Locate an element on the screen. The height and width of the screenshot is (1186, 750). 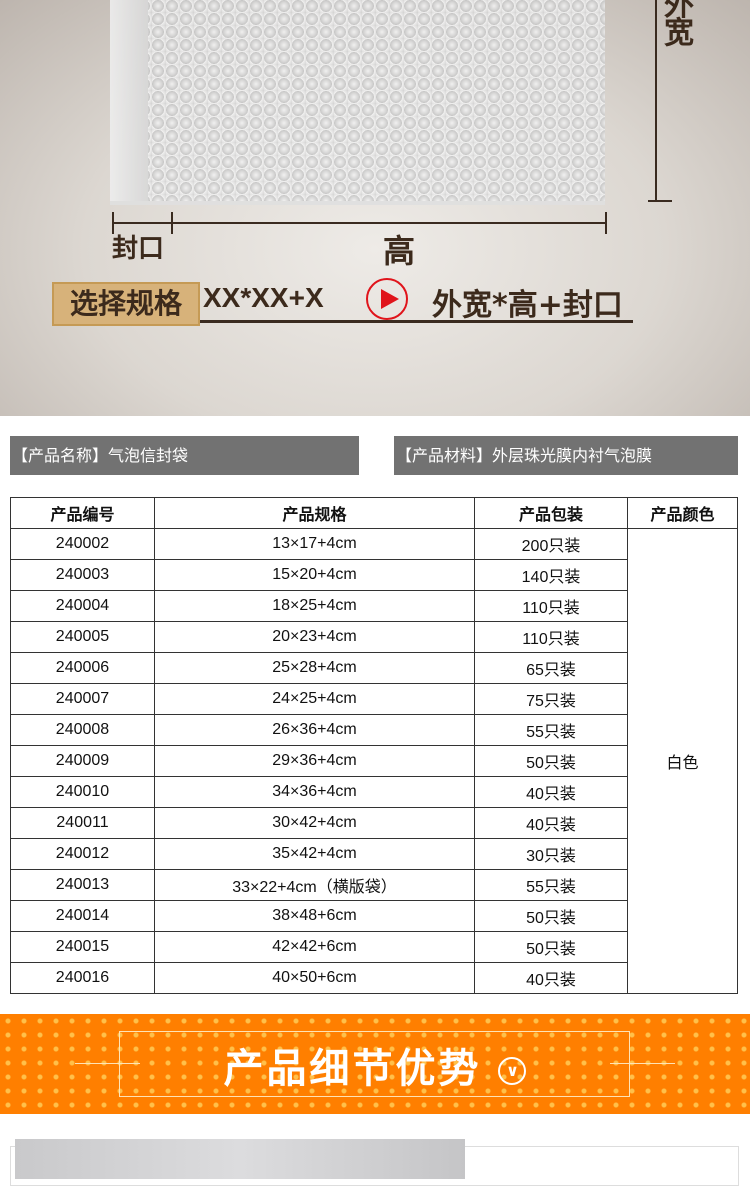
product-spec-cell: 29×36+4cm is located at coordinates (314, 761).